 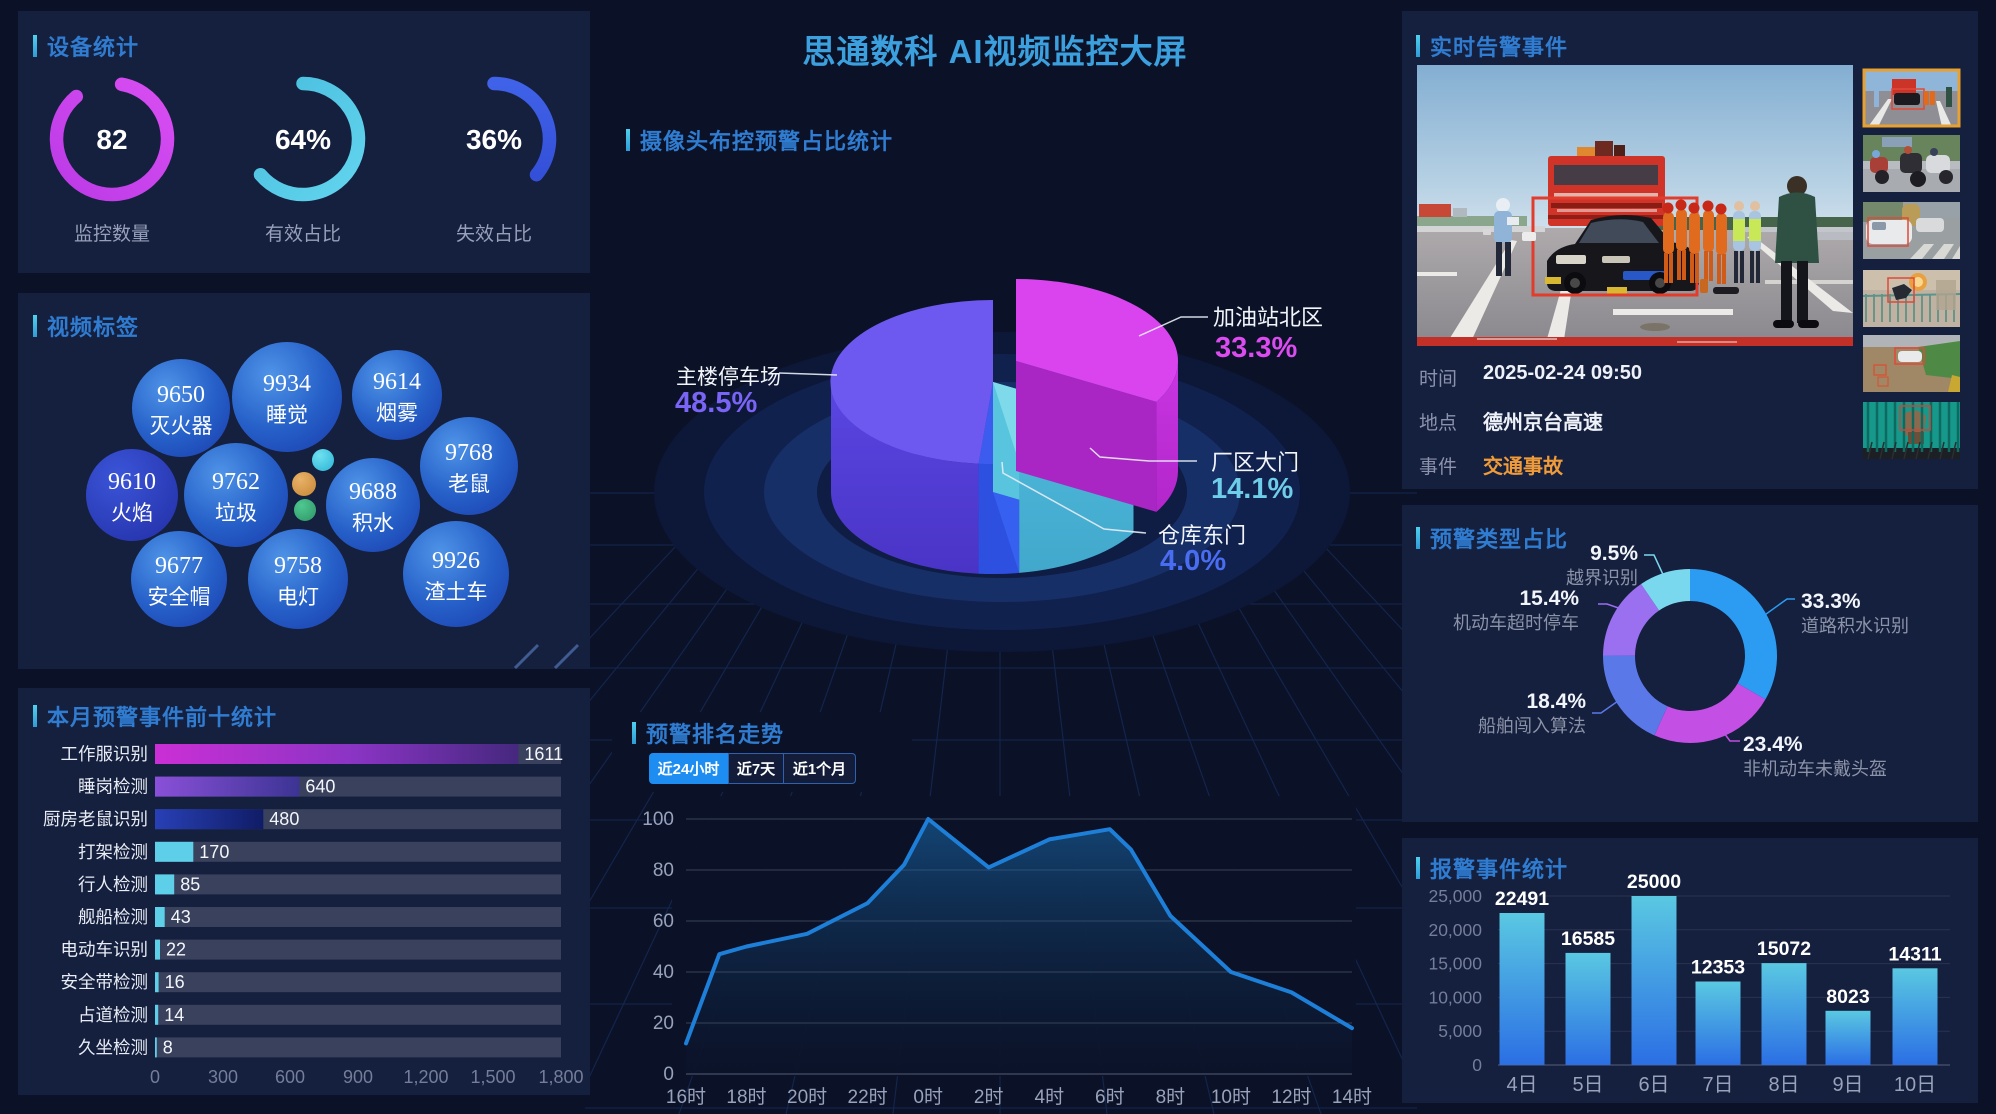 What do you see at coordinates (236, 482) in the screenshot?
I see `svg-text: 9762` at bounding box center [236, 482].